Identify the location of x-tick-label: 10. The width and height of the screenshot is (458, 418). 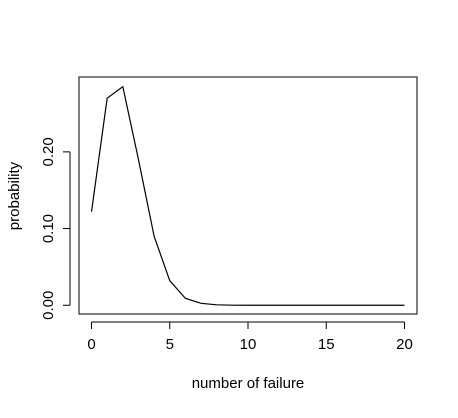
(248, 344).